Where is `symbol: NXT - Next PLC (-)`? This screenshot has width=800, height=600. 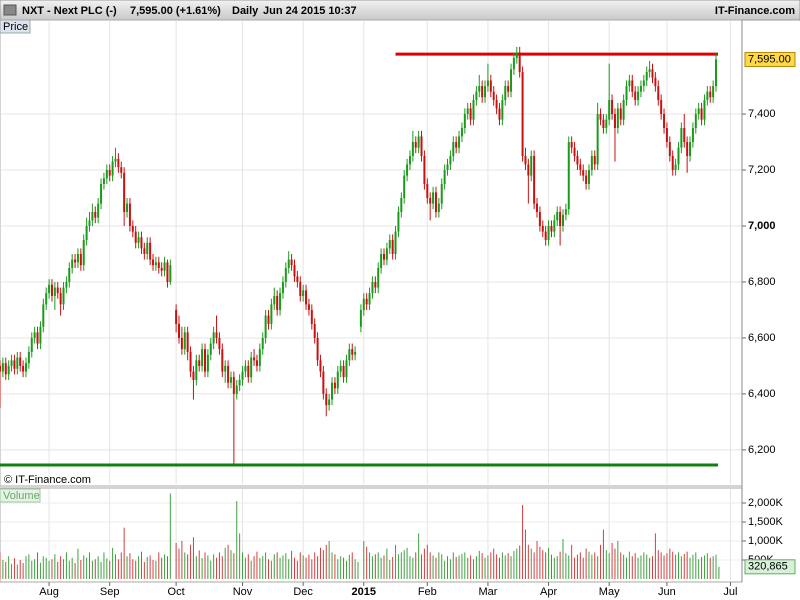 symbol: NXT - Next PLC (-) is located at coordinates (69, 11).